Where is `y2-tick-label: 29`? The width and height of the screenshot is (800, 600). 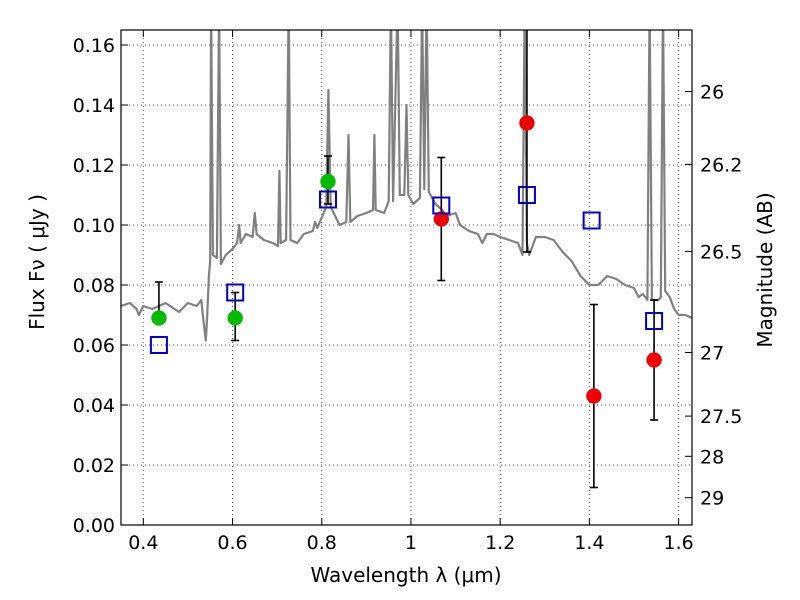
y2-tick-label: 29 is located at coordinates (712, 499).